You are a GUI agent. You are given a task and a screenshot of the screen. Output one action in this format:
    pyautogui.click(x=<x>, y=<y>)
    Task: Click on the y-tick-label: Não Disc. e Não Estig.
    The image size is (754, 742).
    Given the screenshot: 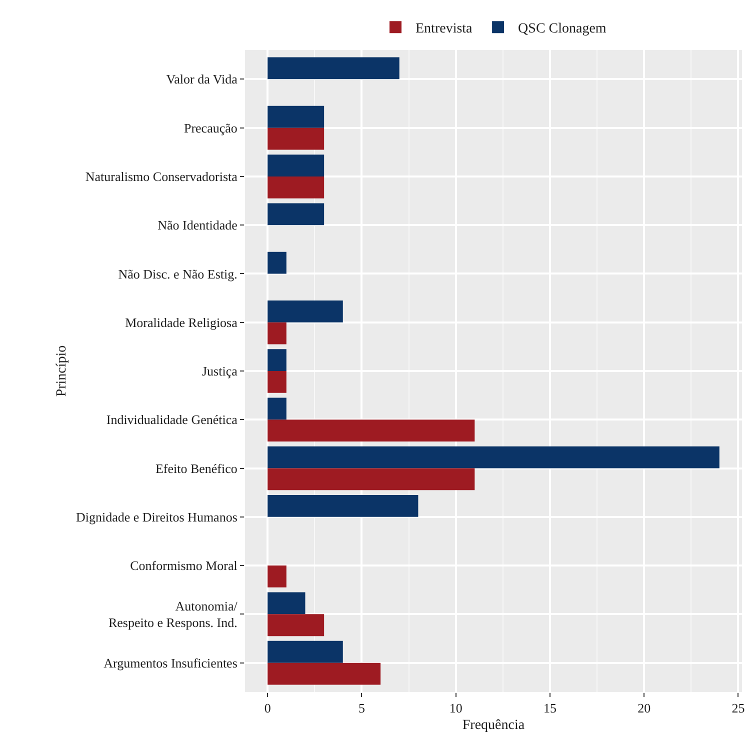 What is the action you would take?
    pyautogui.click(x=178, y=274)
    